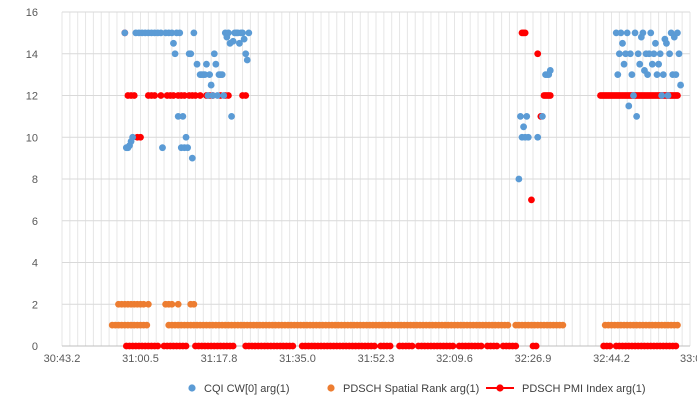 The width and height of the screenshot is (697, 402). Describe the element at coordinates (611, 359) in the screenshot. I see `x-tick-label: 32:44.2` at that location.